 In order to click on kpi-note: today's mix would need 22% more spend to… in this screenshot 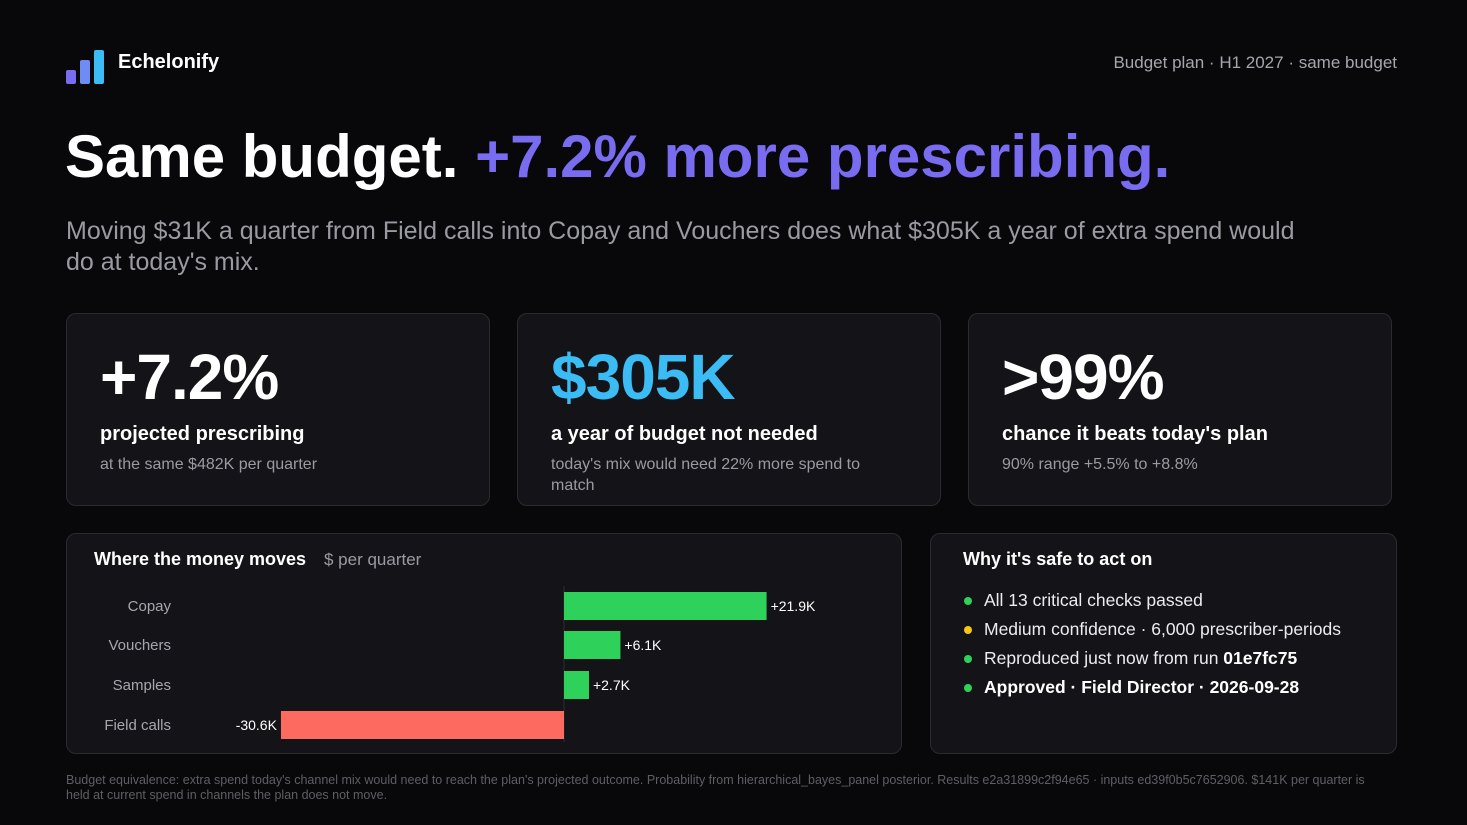, I will do `click(706, 475)`.